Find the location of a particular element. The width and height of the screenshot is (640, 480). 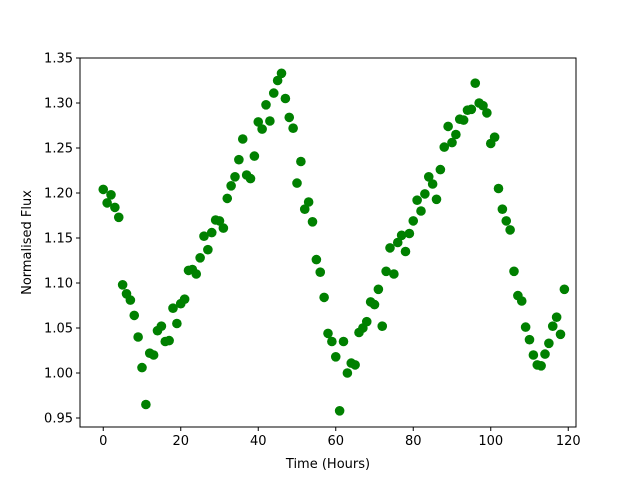

x-tick-label-6: 120 is located at coordinates (568, 441).